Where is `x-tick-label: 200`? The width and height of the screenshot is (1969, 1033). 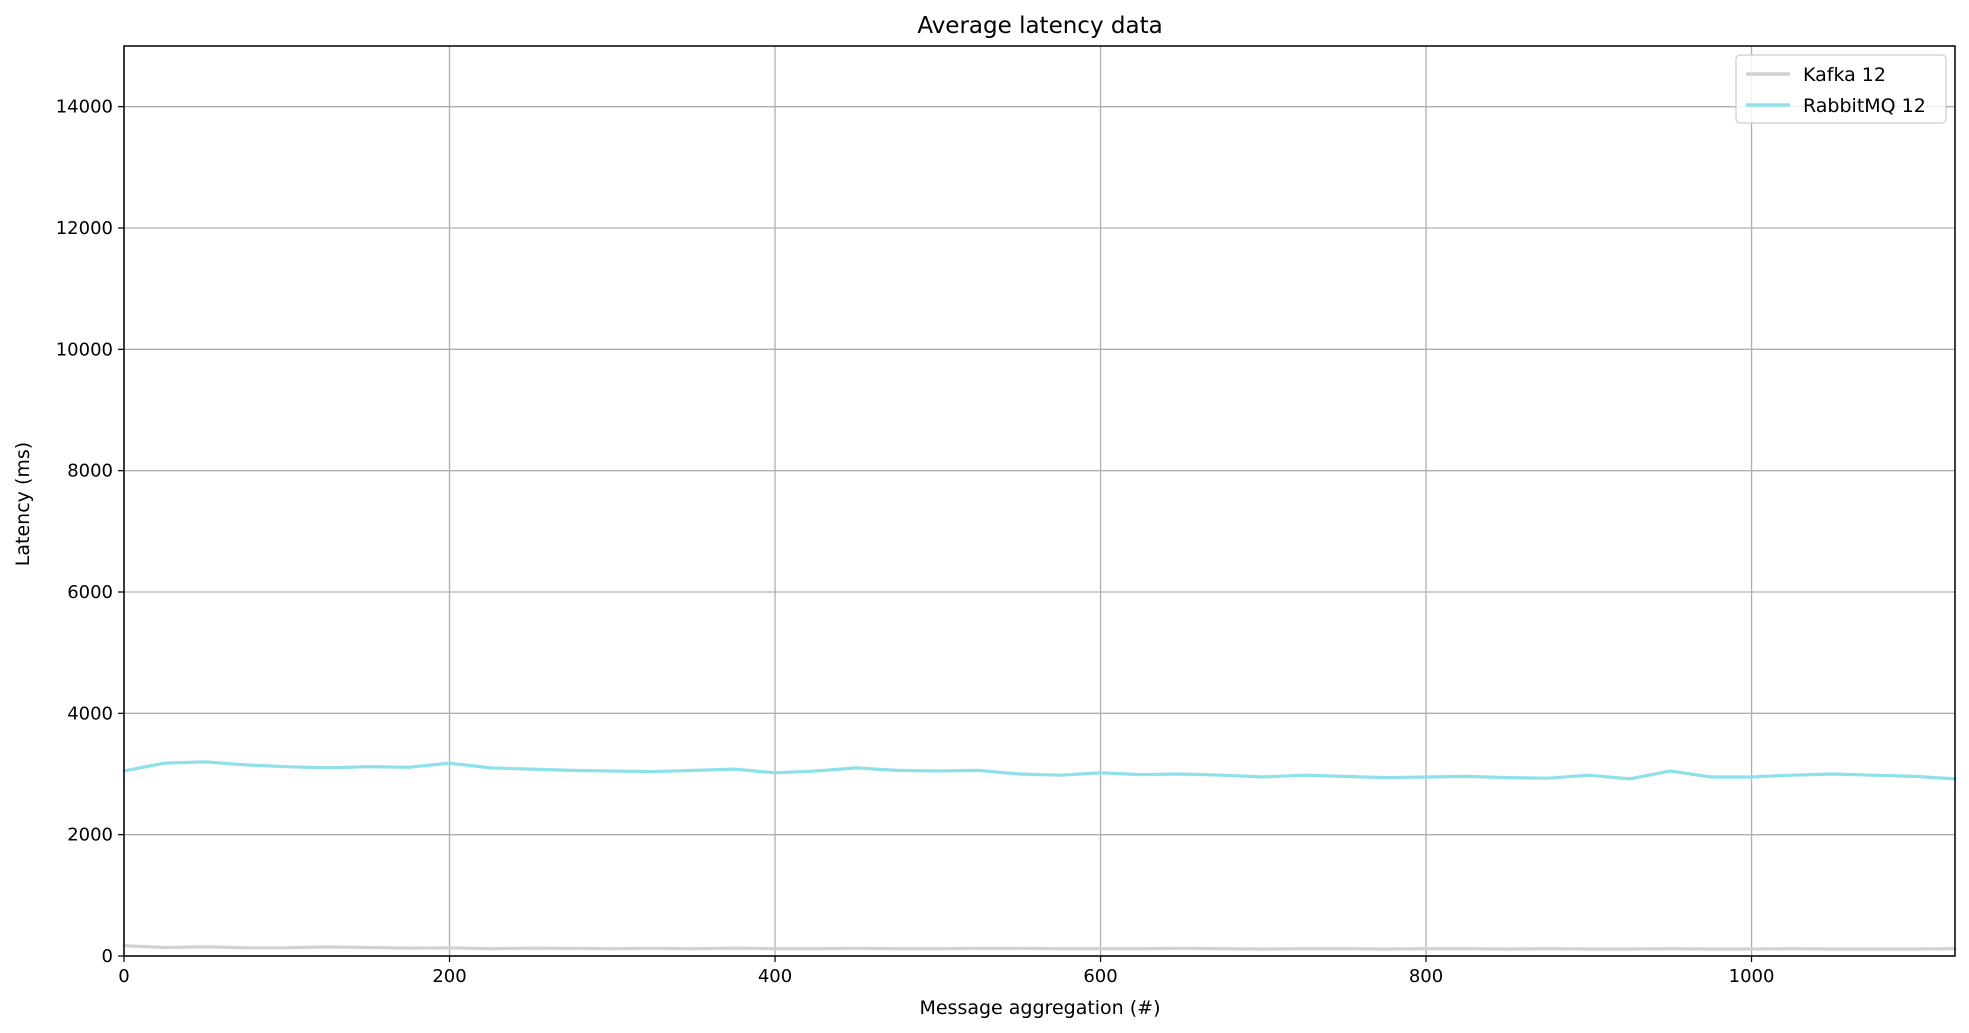
x-tick-label: 200 is located at coordinates (449, 976).